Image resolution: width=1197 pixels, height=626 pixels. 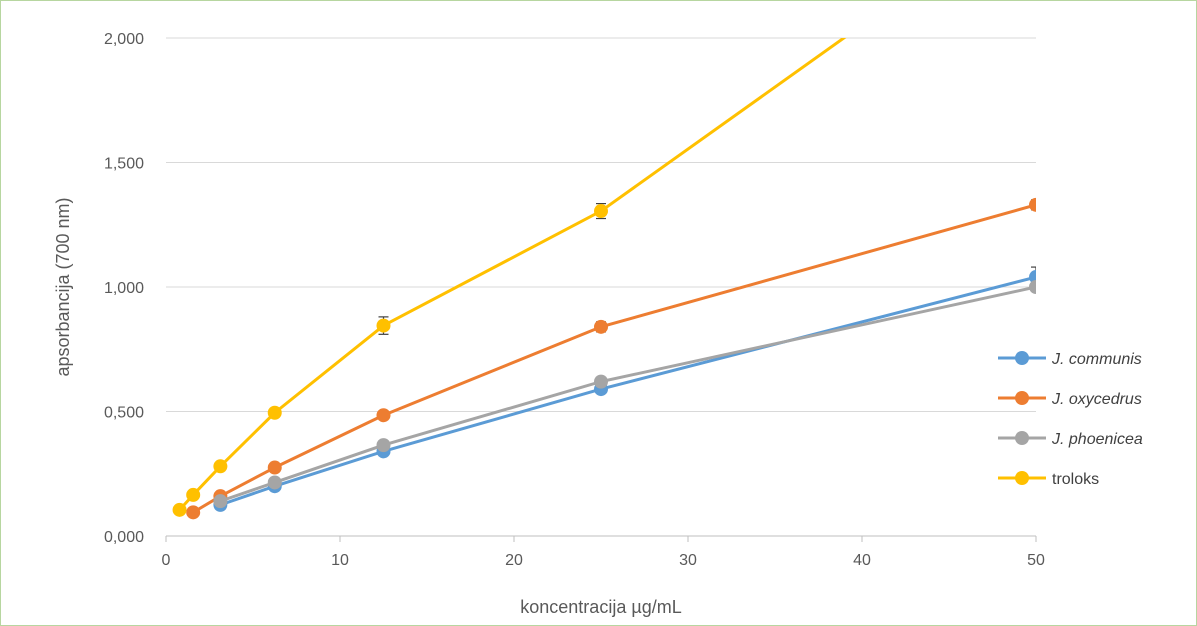 I want to click on legend-label: troloks, so click(x=1075, y=479).